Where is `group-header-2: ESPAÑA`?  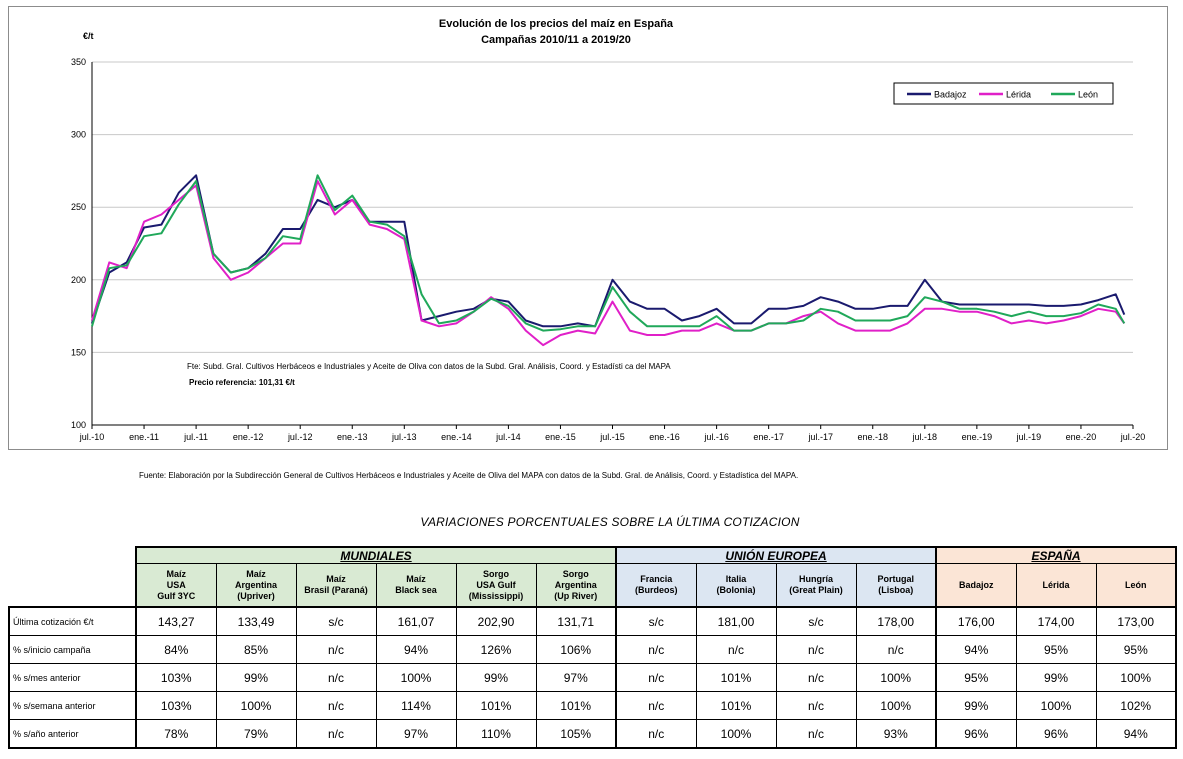 group-header-2: ESPAÑA is located at coordinates (1056, 555).